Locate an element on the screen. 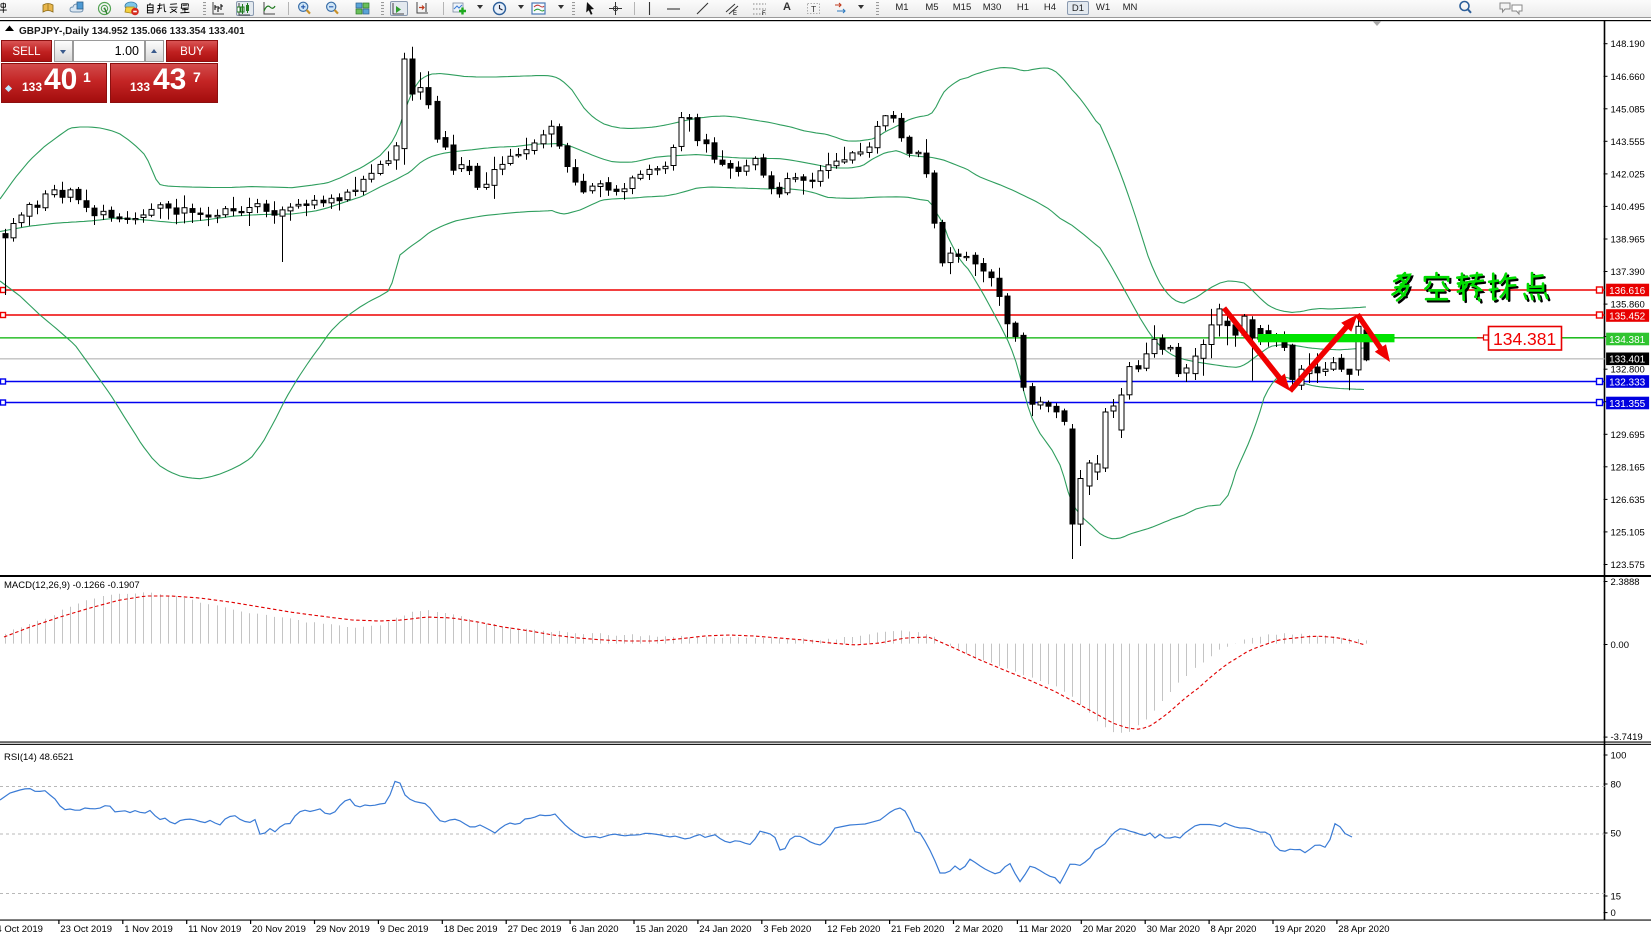  svg-text: 140.495 is located at coordinates (1628, 207).